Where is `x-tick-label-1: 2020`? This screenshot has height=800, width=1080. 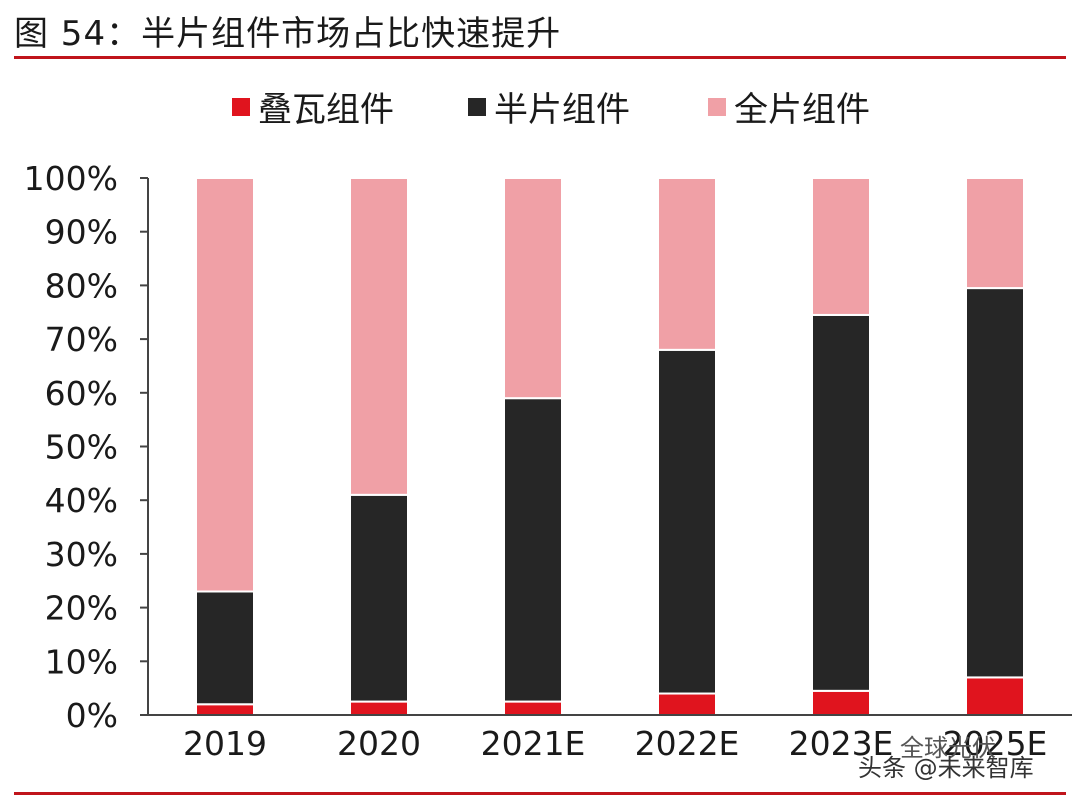 x-tick-label-1: 2020 is located at coordinates (379, 743).